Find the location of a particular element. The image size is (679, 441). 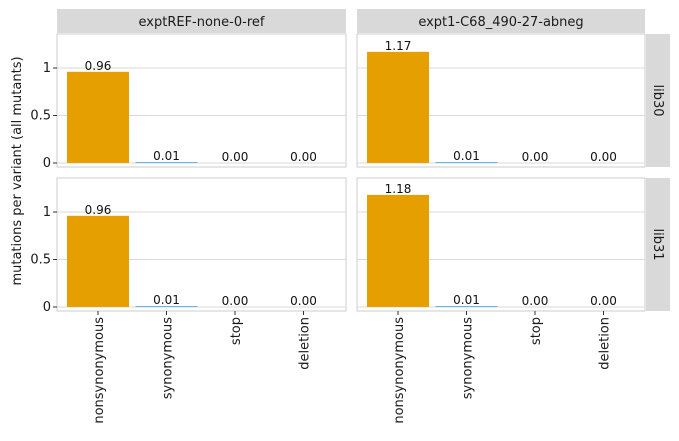

facet-strip-row-label: lib31 is located at coordinates (657, 244).